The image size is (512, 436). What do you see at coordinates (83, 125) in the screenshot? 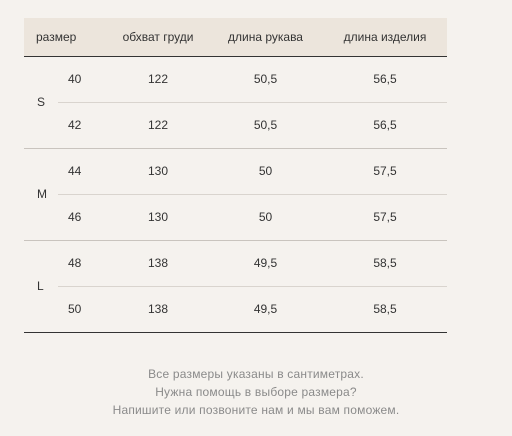
I see `size-cell: 42` at bounding box center [83, 125].